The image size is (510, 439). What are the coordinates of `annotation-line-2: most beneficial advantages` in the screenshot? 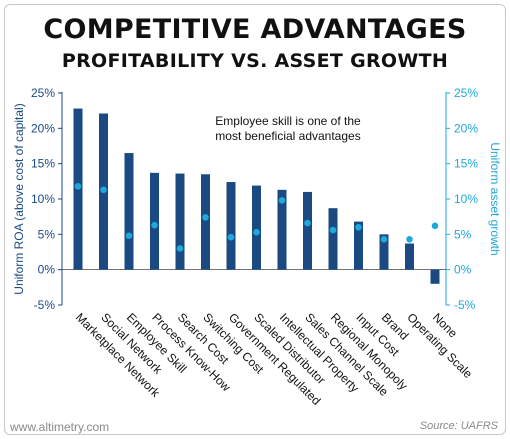 It's located at (287, 136).